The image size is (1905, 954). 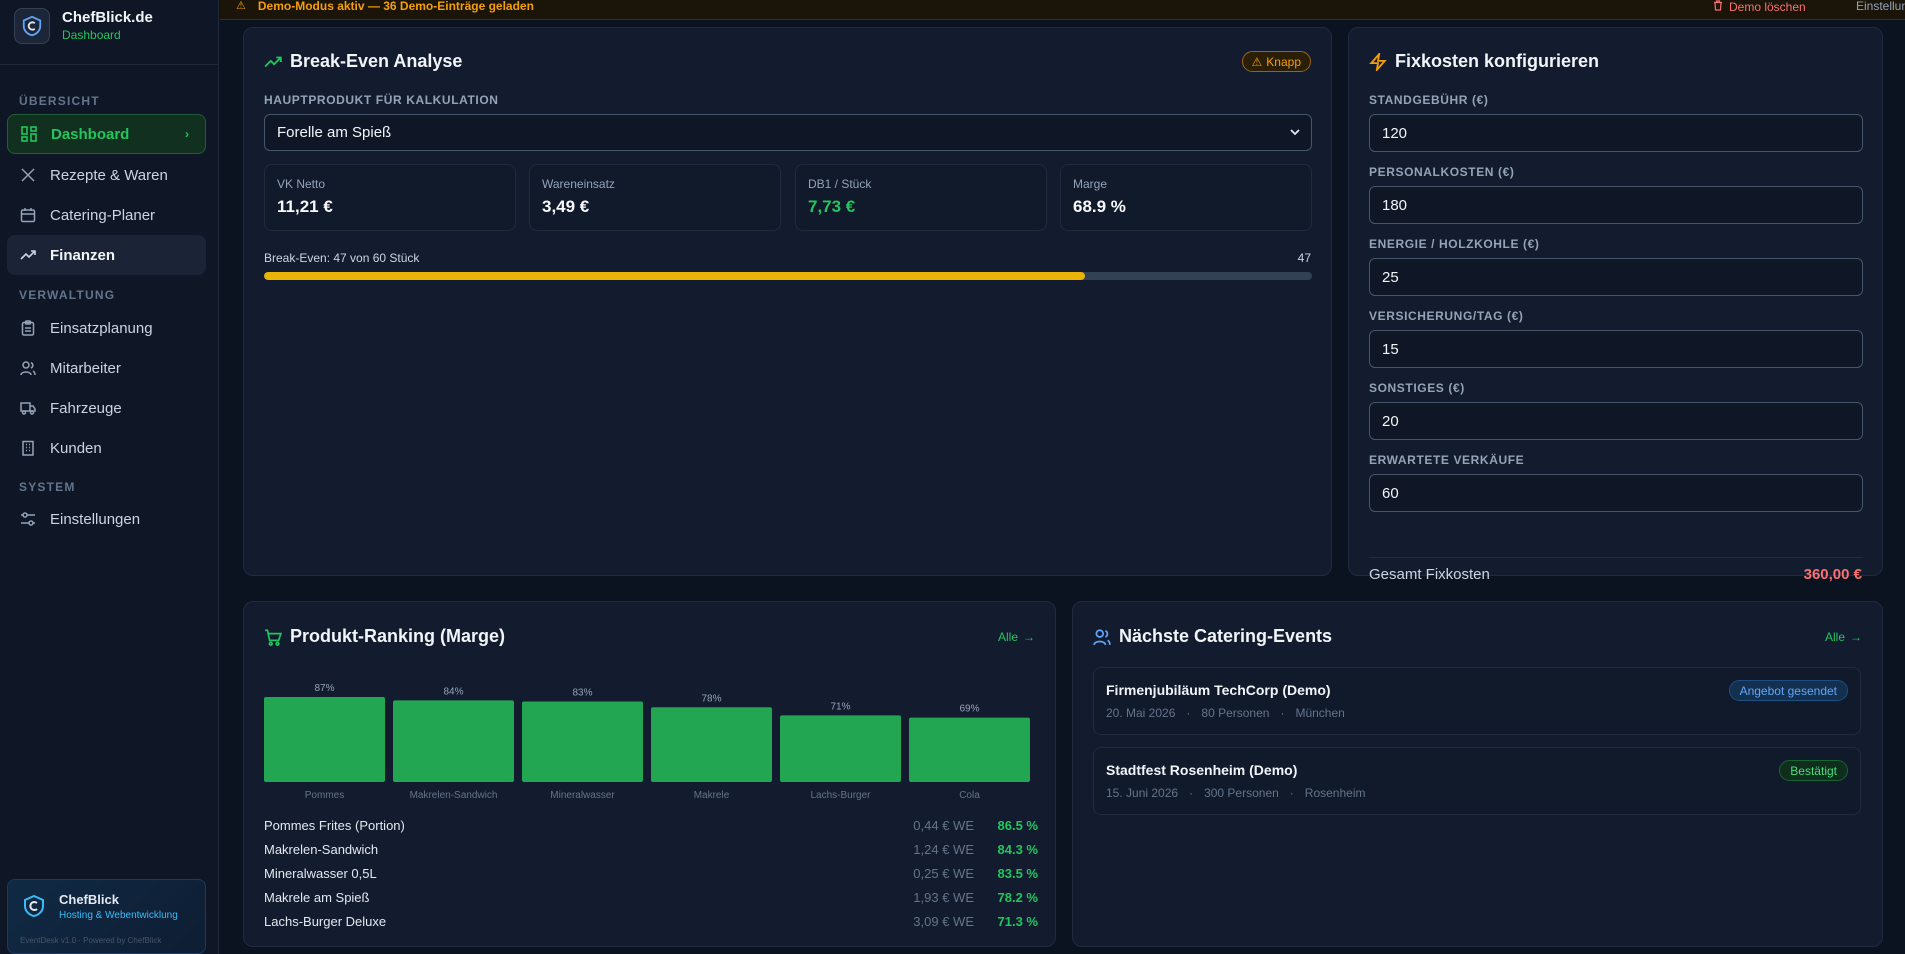 What do you see at coordinates (1142, 793) in the screenshot?
I see `event-date: 15. Juni 2026` at bounding box center [1142, 793].